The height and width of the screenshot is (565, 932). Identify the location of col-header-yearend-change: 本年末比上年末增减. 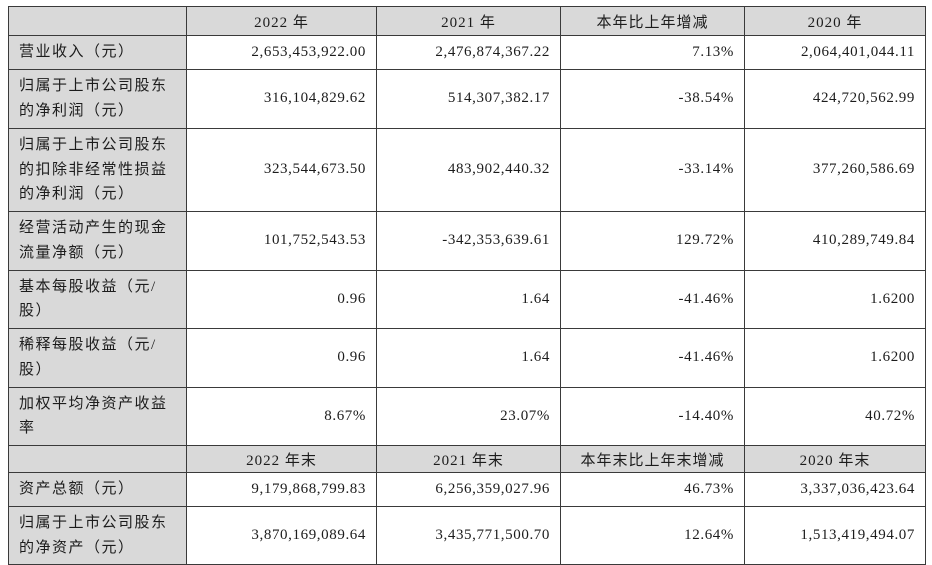
(652, 459).